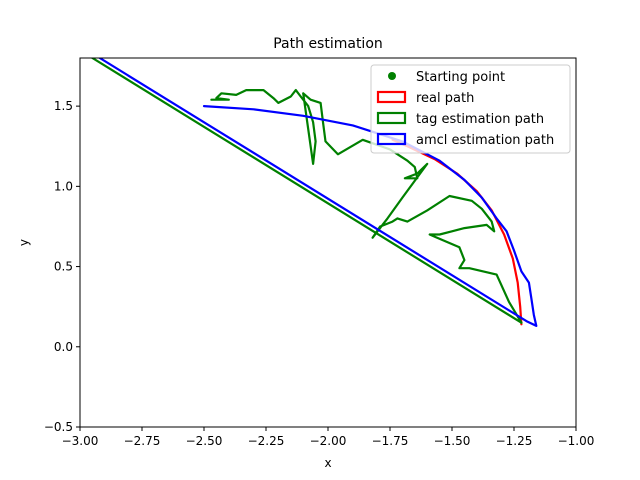 This screenshot has width=640, height=480. What do you see at coordinates (58, 427) in the screenshot?
I see `y-tick-label: −0.5` at bounding box center [58, 427].